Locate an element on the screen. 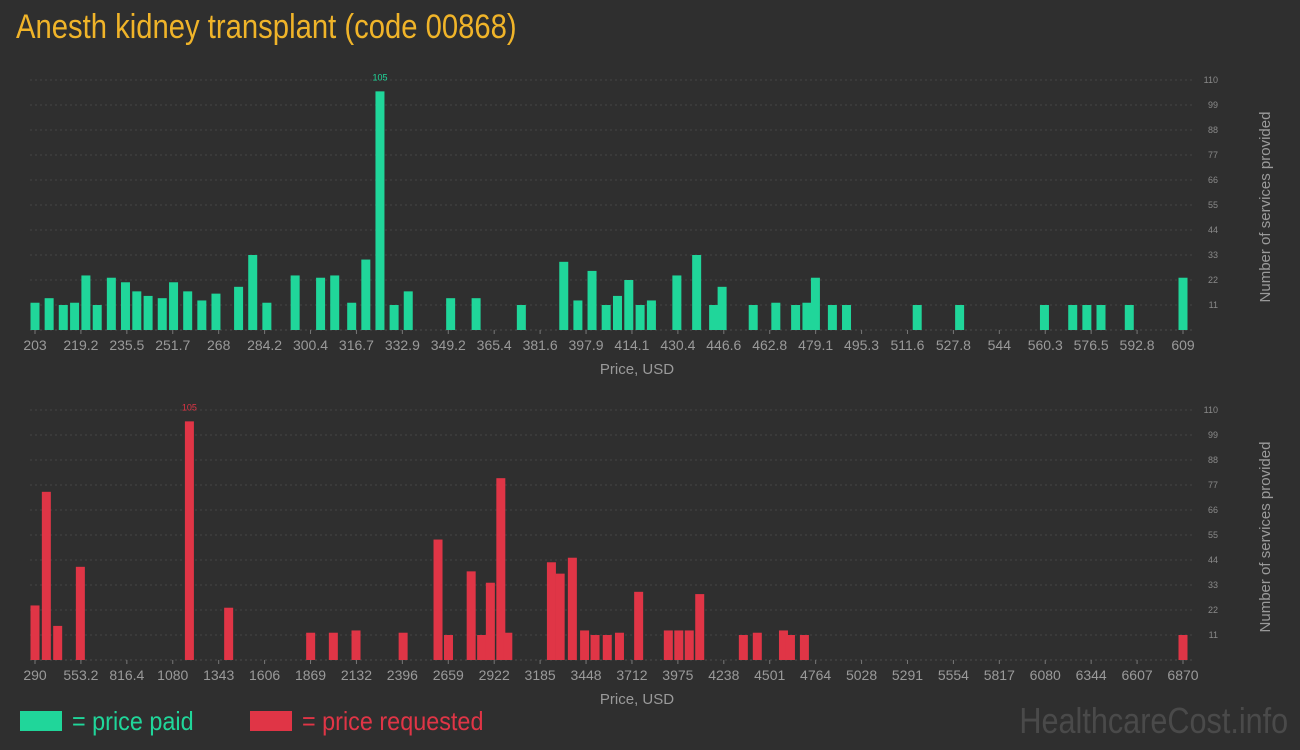  requested-y-tick-label: 22 is located at coordinates (1213, 610).